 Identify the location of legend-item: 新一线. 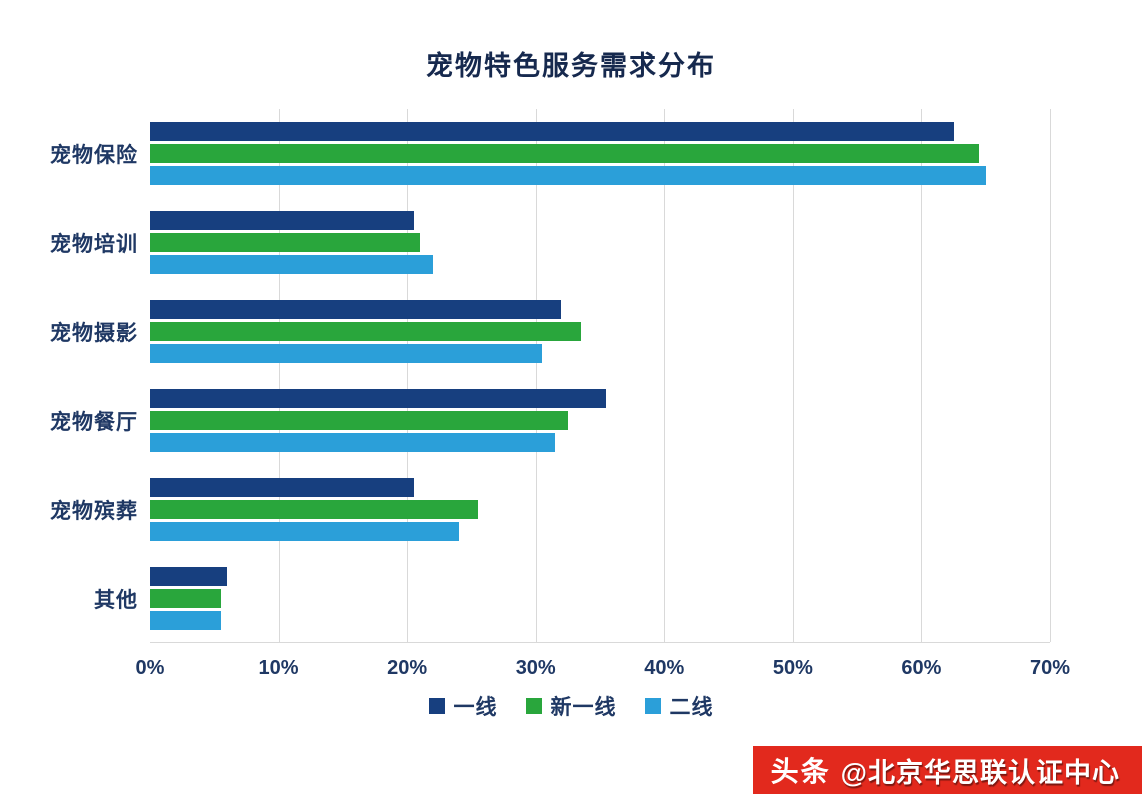
(571, 706).